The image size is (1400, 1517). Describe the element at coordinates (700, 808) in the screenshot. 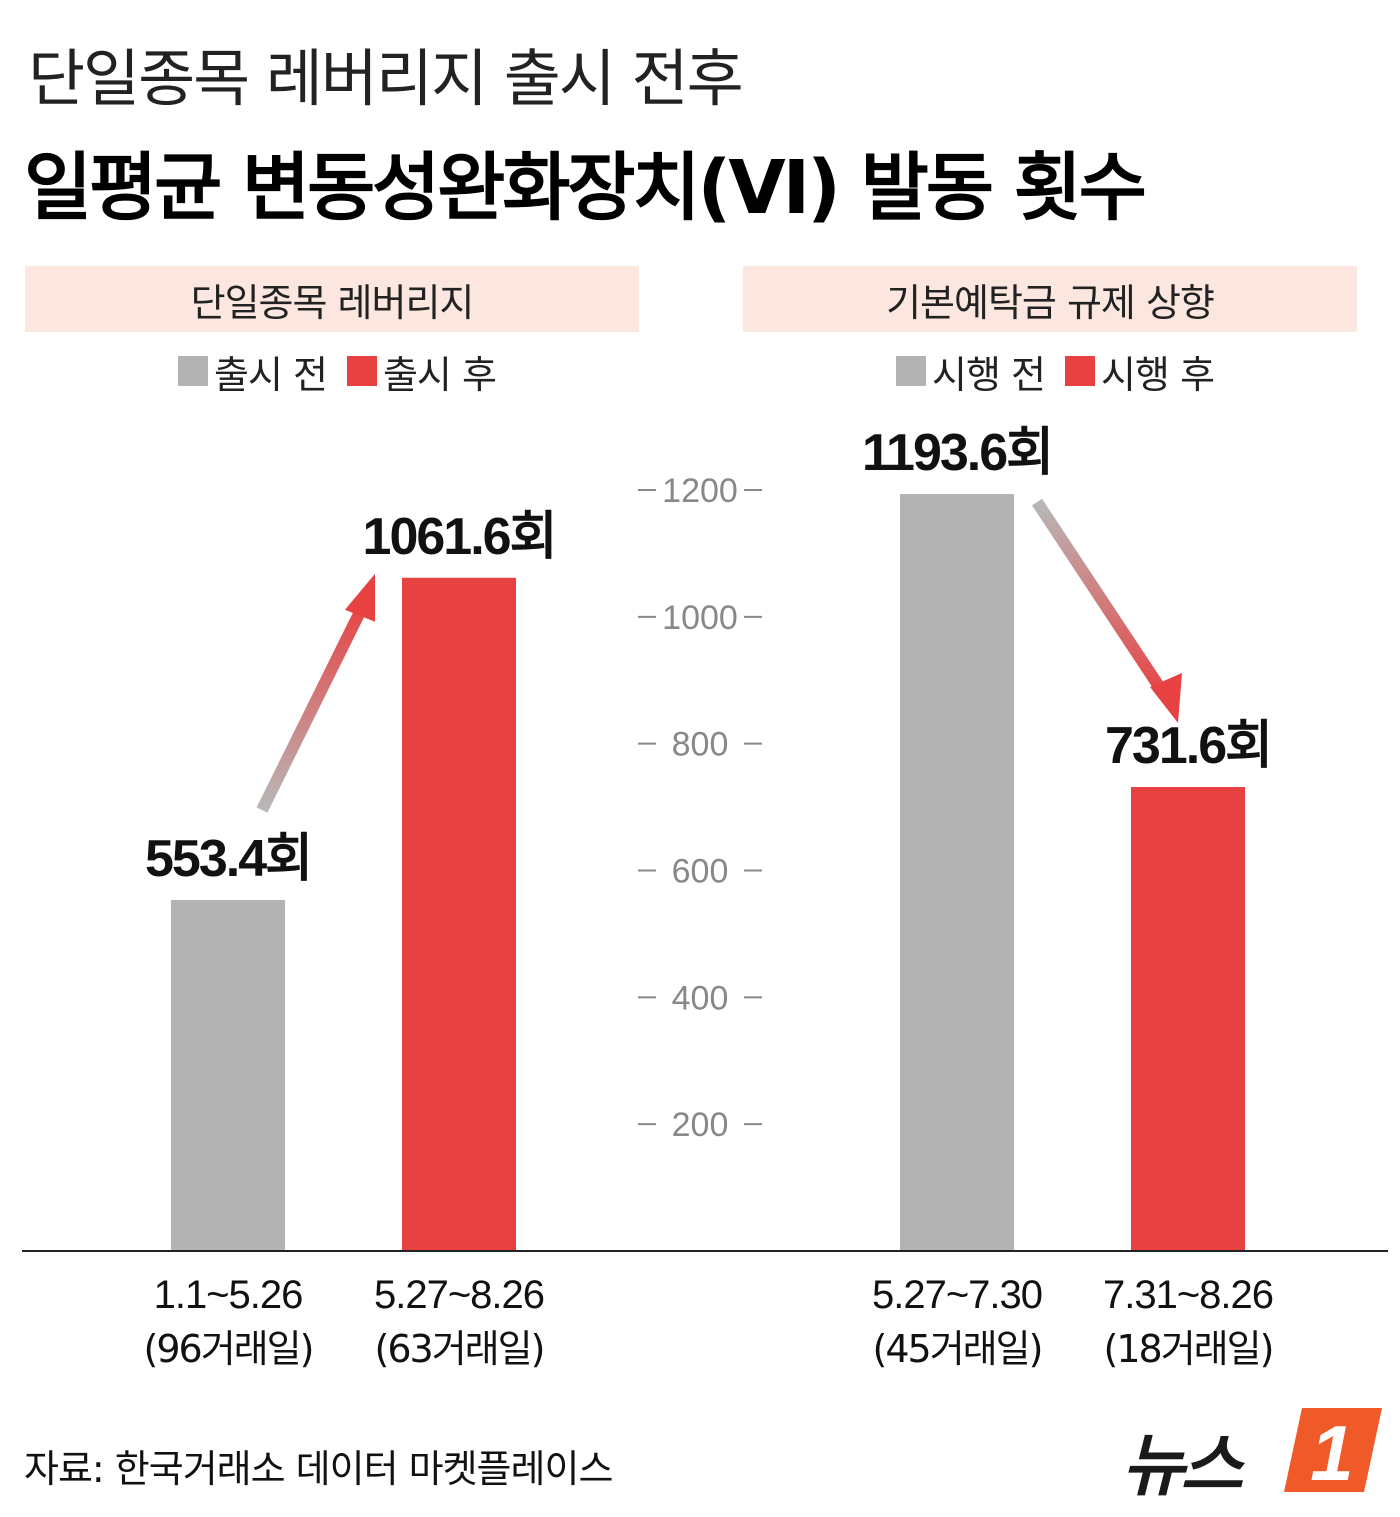

I see `y-axis: 200 400 600 800 1000 1200` at that location.